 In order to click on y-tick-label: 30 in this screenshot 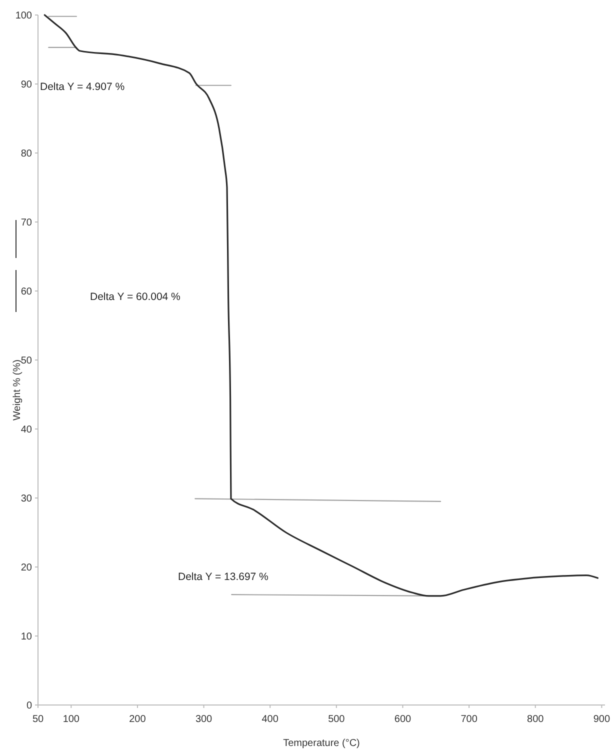, I will do `click(26, 499)`.